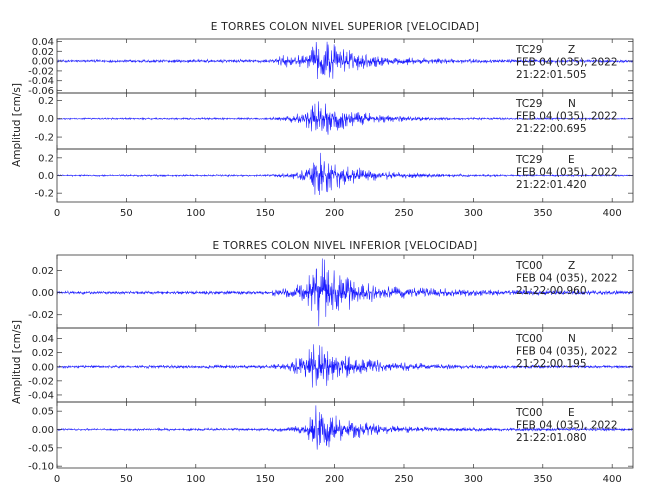 The width and height of the screenshot is (650, 500). What do you see at coordinates (551, 364) in the screenshot?
I see `time-label: 21:22:00.195` at bounding box center [551, 364].